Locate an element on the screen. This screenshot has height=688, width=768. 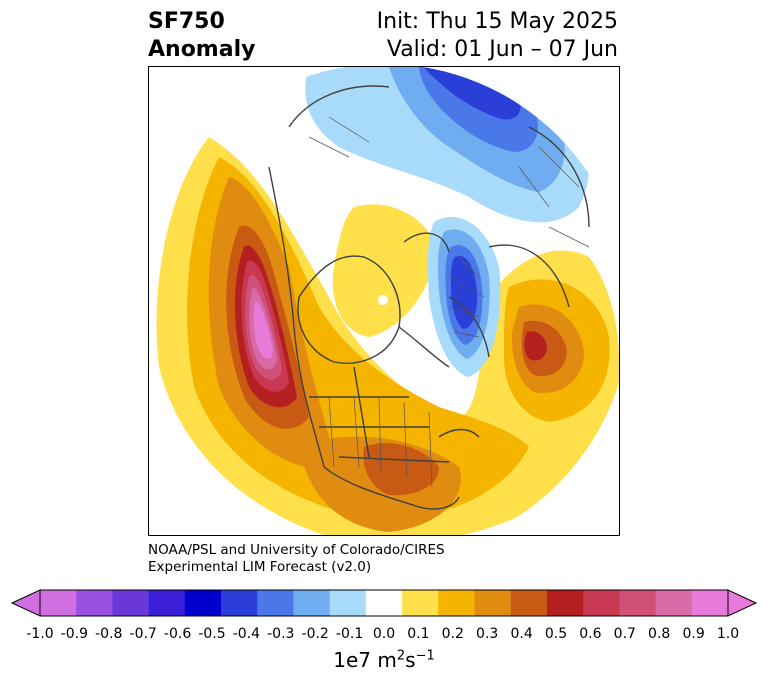
colorbar-max-extension is located at coordinates (742, 603).